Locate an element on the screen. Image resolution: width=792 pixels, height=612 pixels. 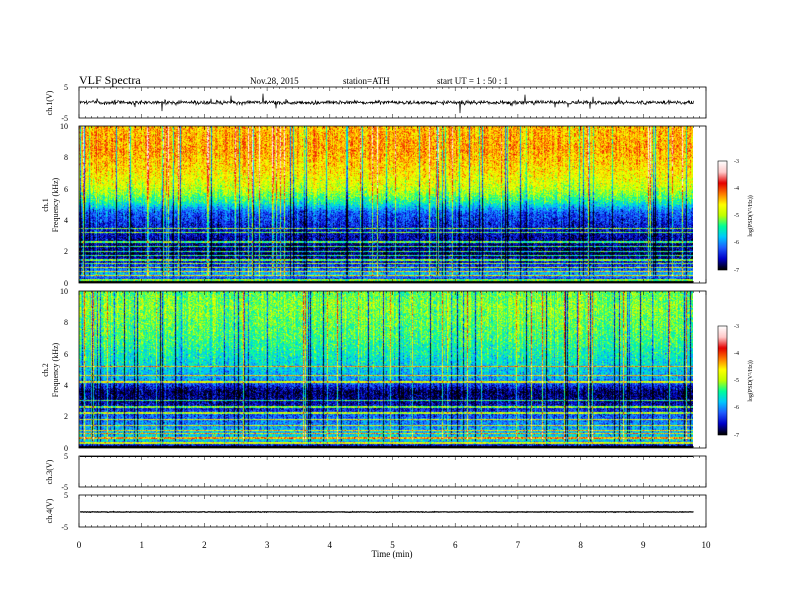
x-tick-label: 10 is located at coordinates (707, 545).